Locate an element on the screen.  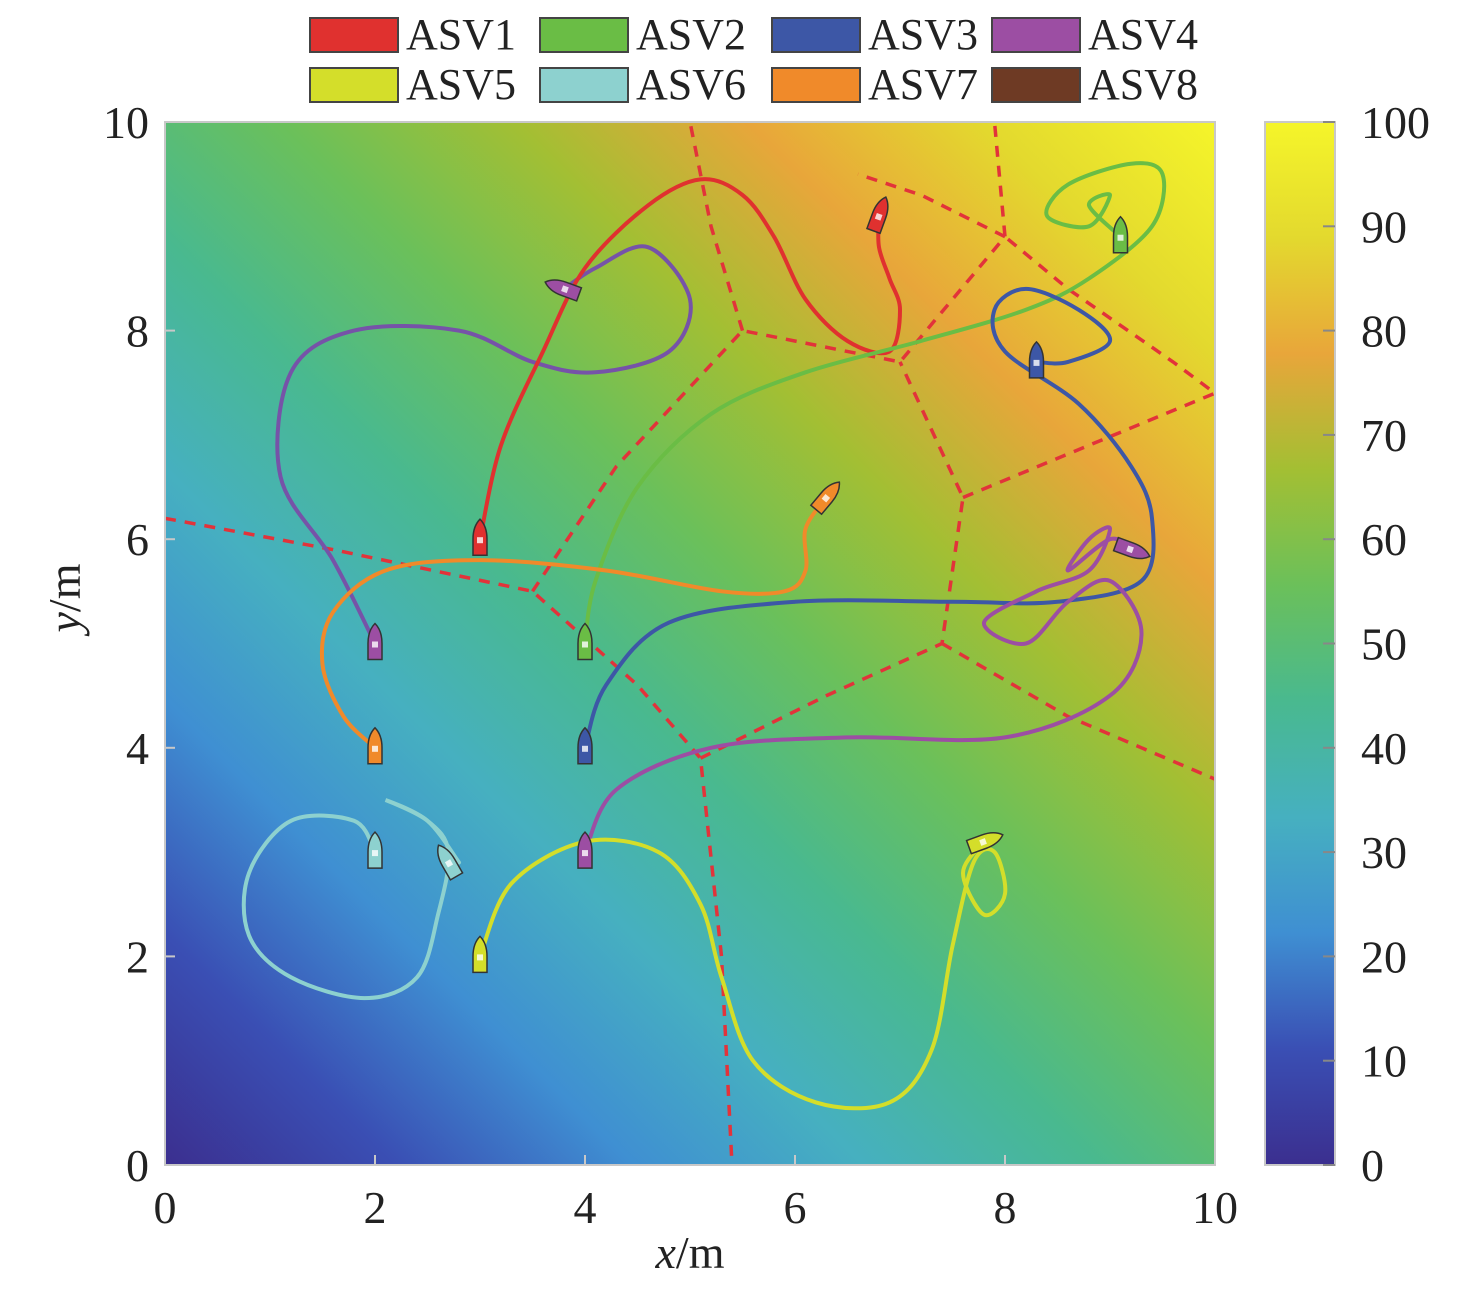
trajectory-asv2 is located at coordinates (875, 403).